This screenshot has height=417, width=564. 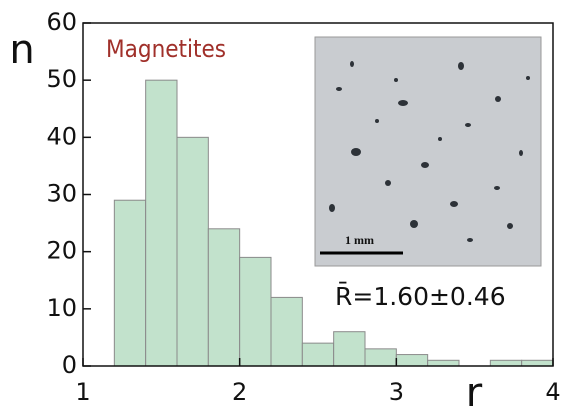 What do you see at coordinates (359, 240) in the screenshot?
I see `scale-label: 1 mm` at bounding box center [359, 240].